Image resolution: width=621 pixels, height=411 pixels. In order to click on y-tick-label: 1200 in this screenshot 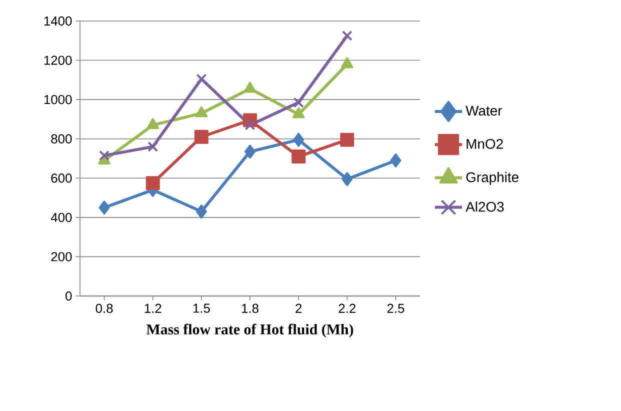, I will do `click(58, 60)`.